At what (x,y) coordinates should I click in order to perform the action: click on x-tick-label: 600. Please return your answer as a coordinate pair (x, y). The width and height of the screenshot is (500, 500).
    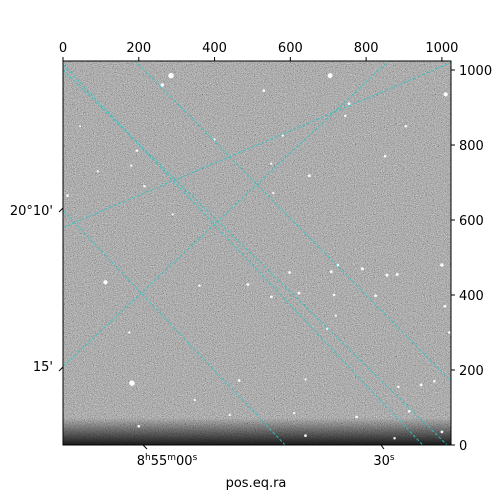
    Looking at the image, I should click on (290, 48).